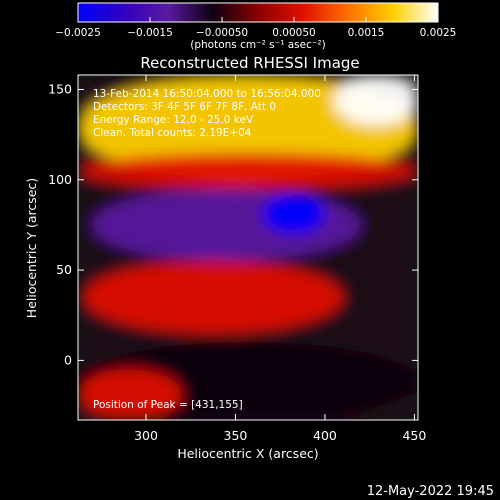 The height and width of the screenshot is (500, 500). I want to click on footer-timestamp: 12-May-2022 19:45, so click(430, 491).